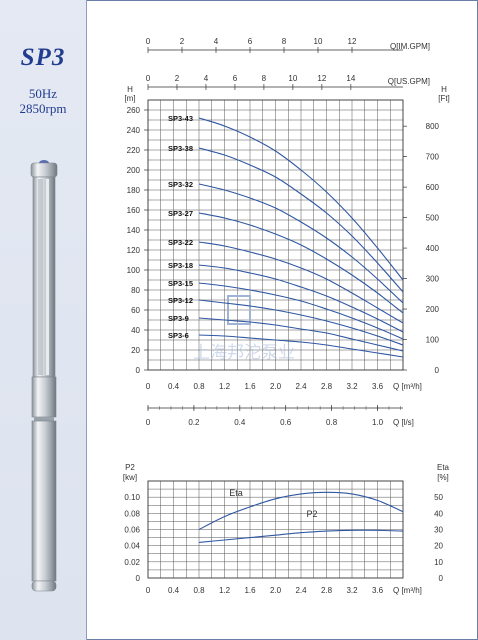  What do you see at coordinates (236, 493) in the screenshot?
I see `series-label-eta: Eta` at bounding box center [236, 493].